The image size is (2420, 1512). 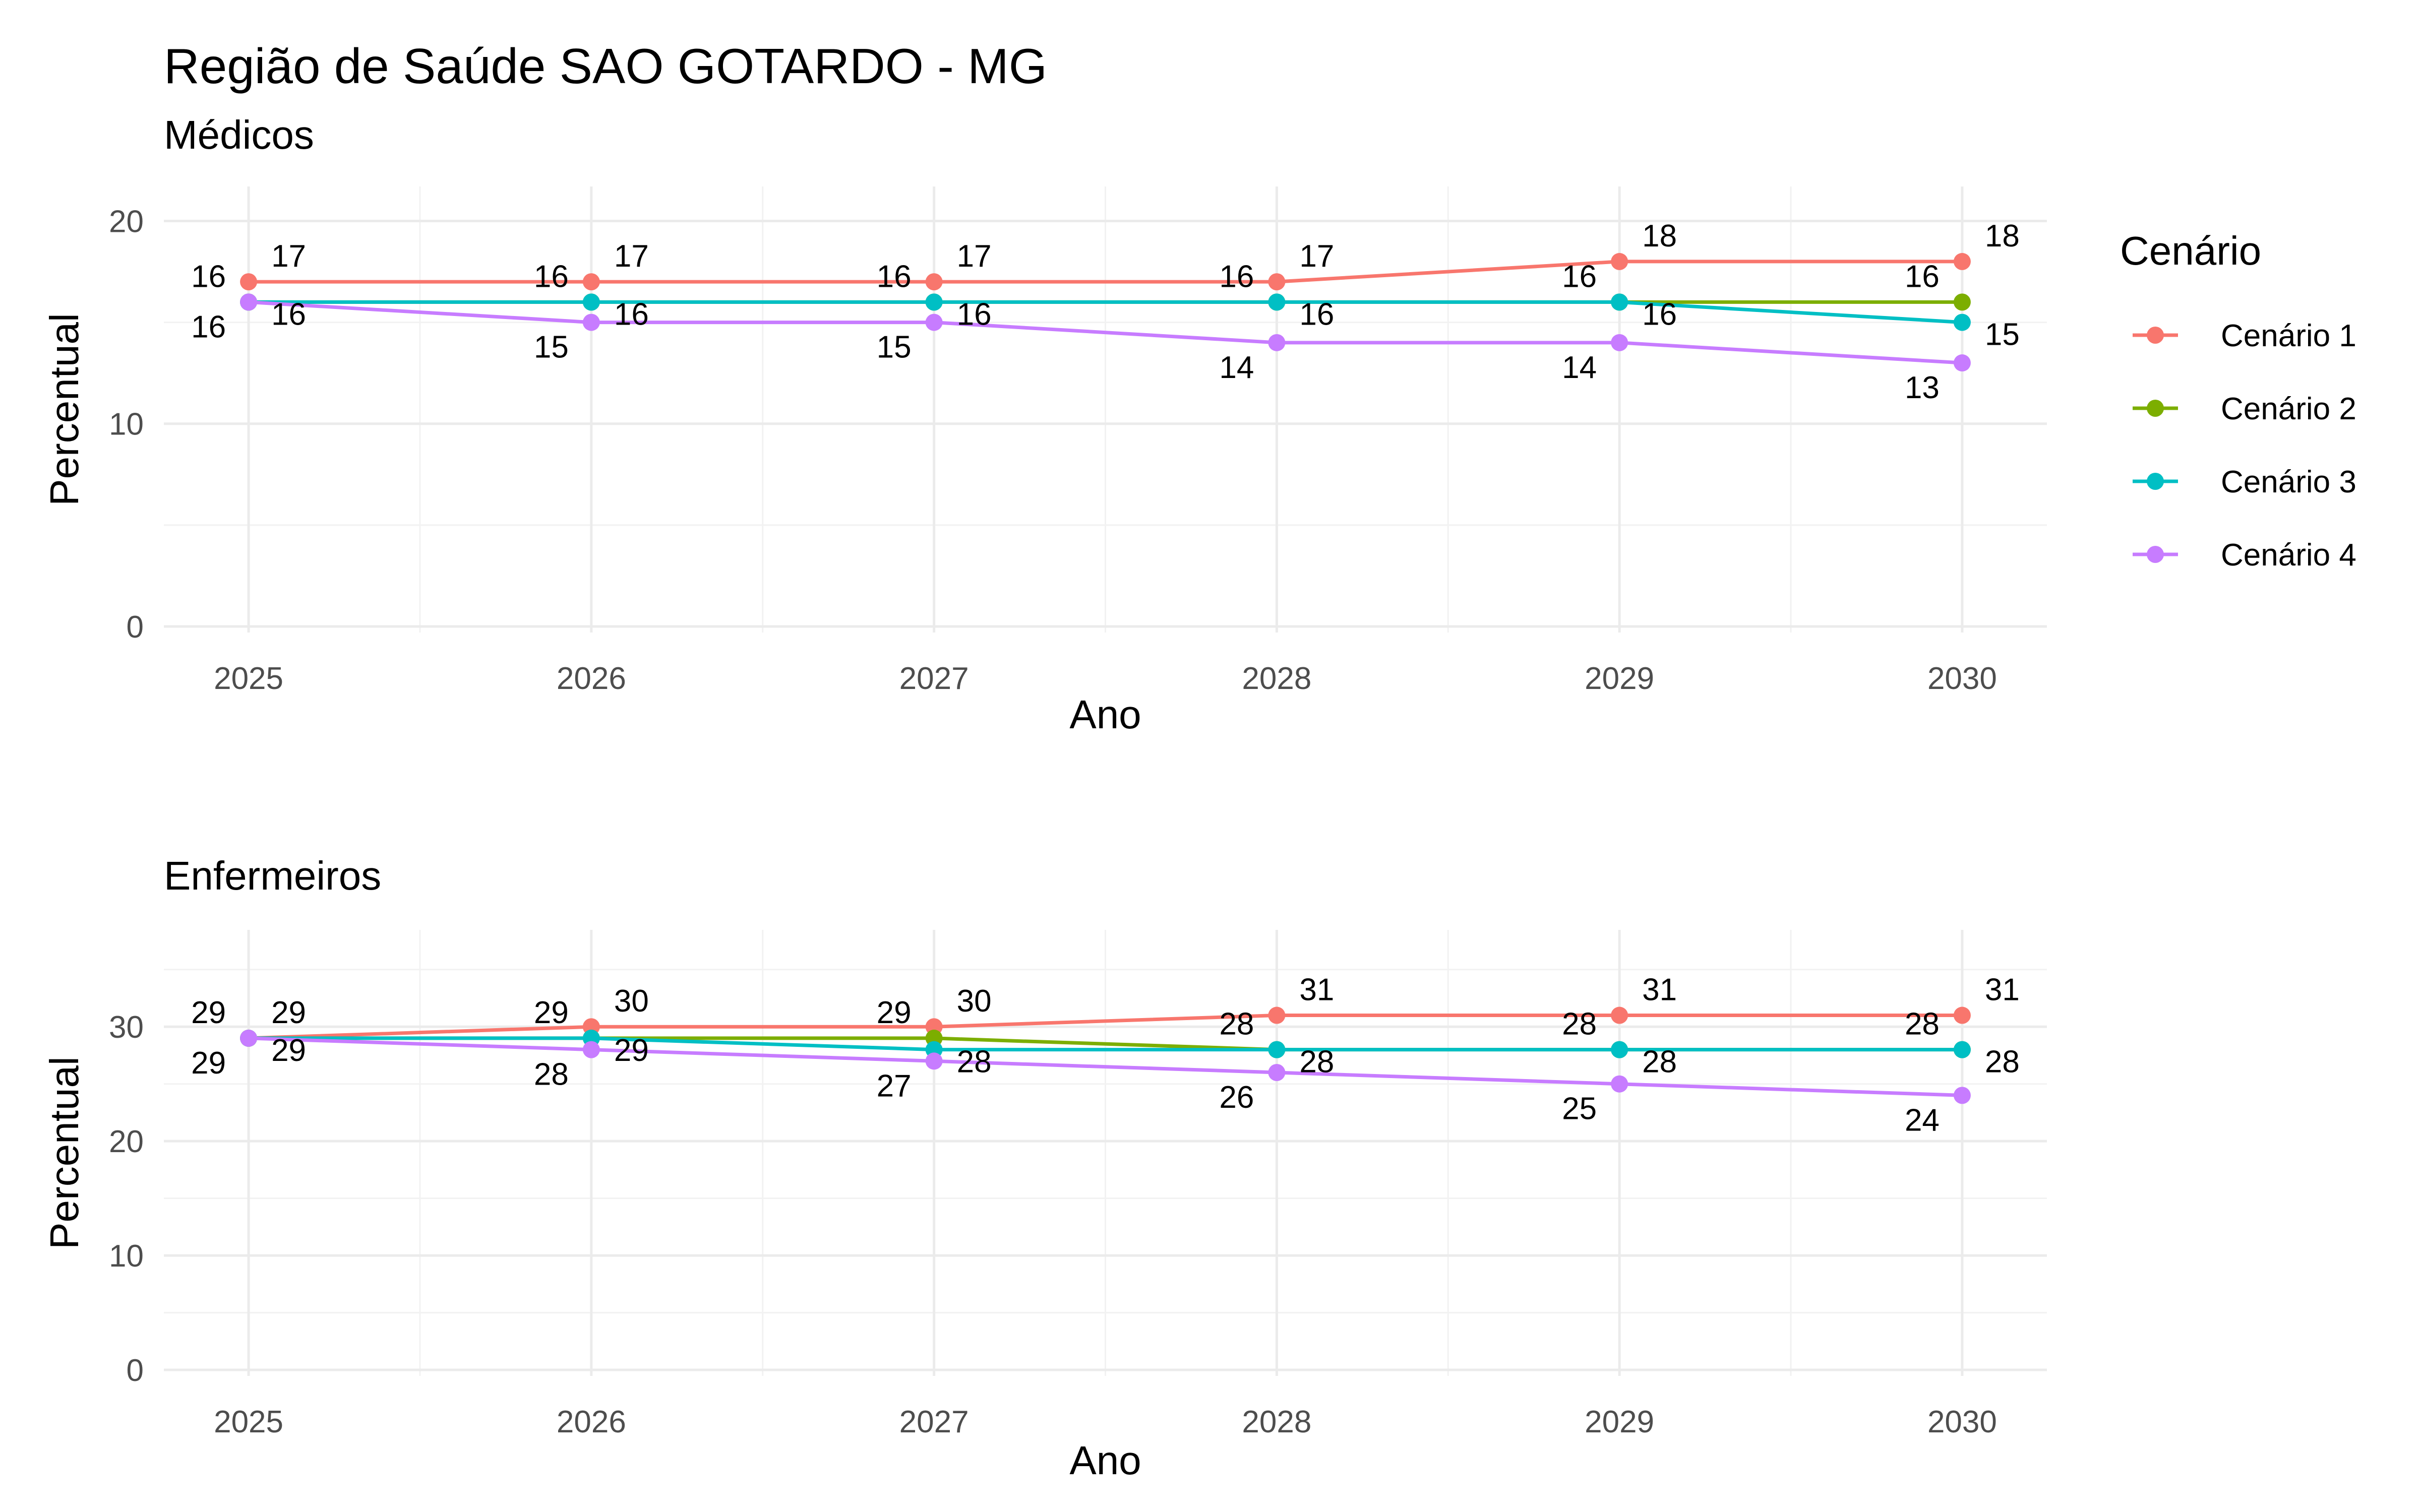 I want to click on medicos-label-cenario-2-2028: 16, so click(x=1236, y=276).